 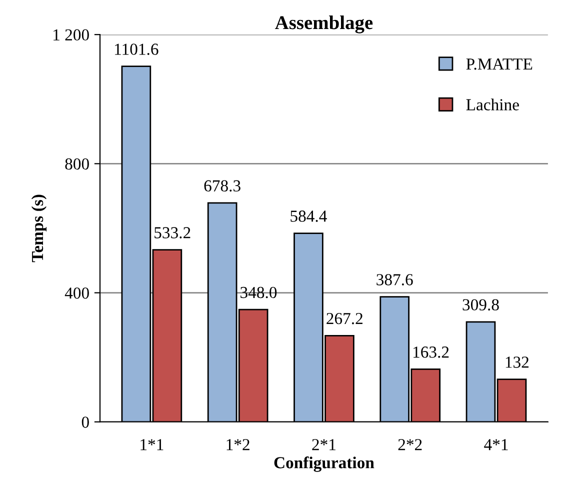 What do you see at coordinates (499, 64) in the screenshot?
I see `legend-label: P.MATTE` at bounding box center [499, 64].